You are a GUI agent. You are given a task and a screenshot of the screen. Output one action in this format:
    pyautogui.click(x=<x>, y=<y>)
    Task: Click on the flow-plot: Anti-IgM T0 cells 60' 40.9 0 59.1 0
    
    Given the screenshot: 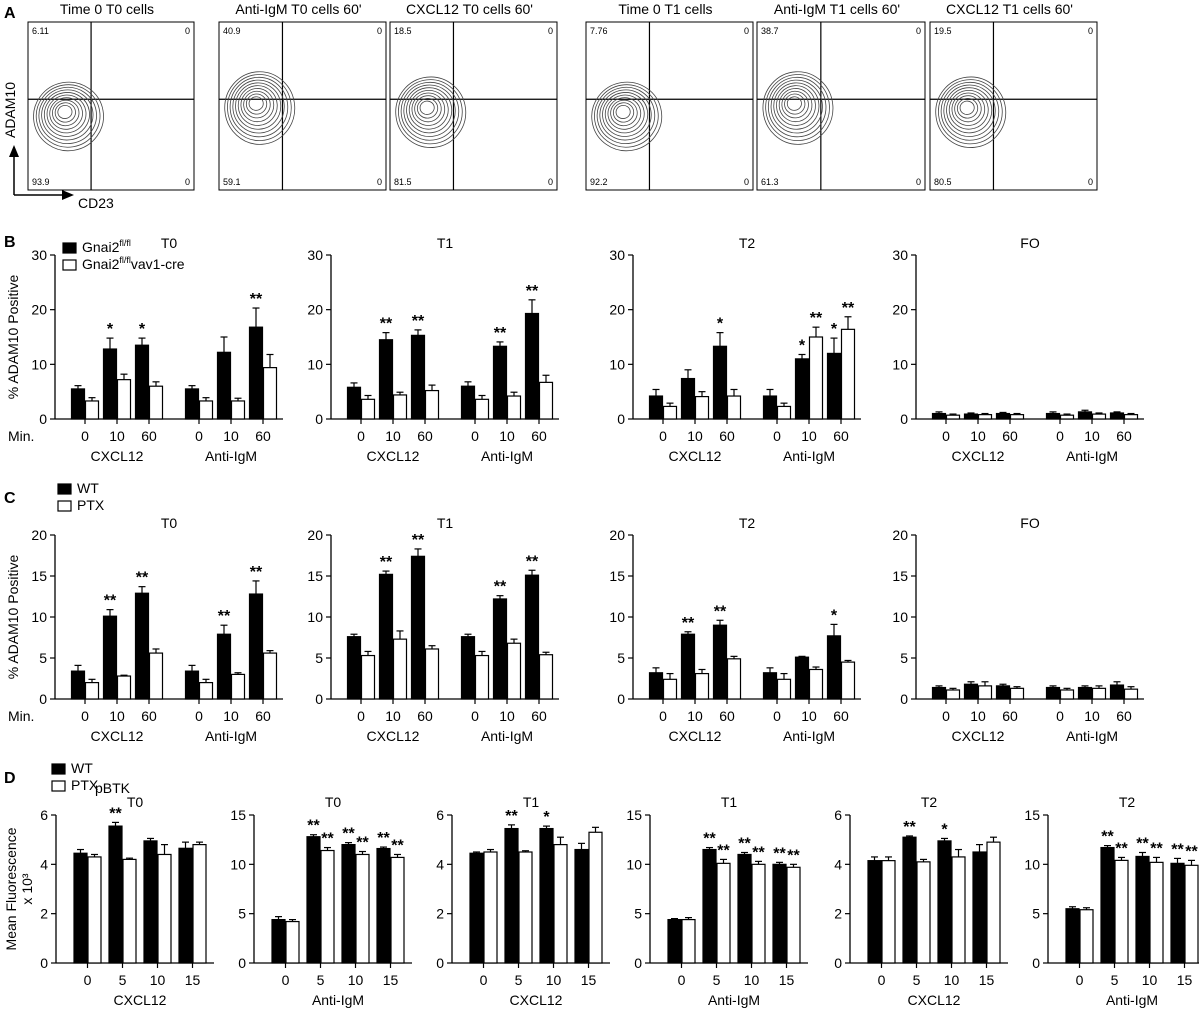 What is the action you would take?
    pyautogui.click(x=302, y=96)
    